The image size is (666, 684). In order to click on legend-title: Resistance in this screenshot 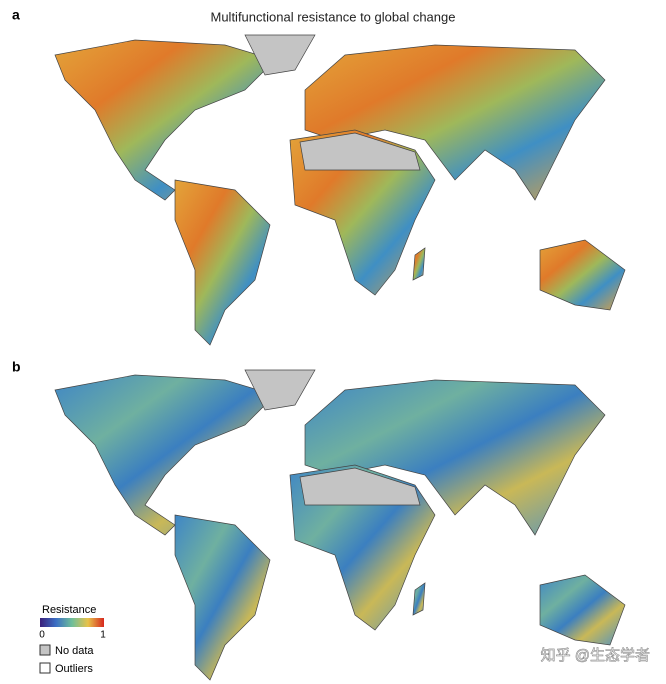, I will do `click(69, 610)`.